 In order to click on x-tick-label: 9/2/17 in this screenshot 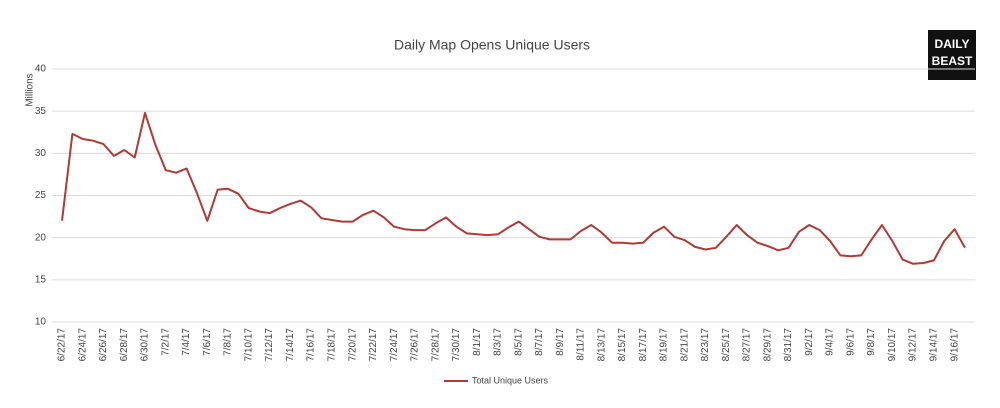, I will do `click(809, 342)`.